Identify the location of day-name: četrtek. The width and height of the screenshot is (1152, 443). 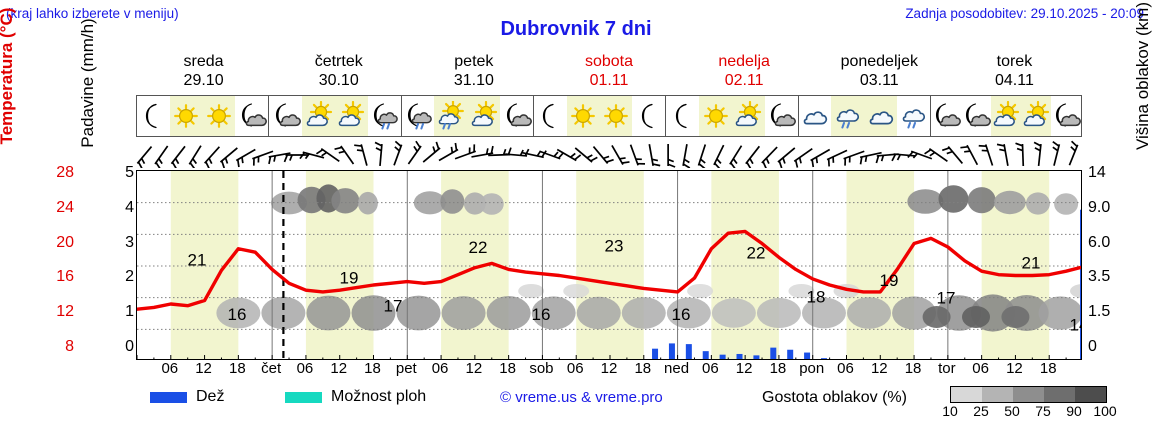
(338, 61).